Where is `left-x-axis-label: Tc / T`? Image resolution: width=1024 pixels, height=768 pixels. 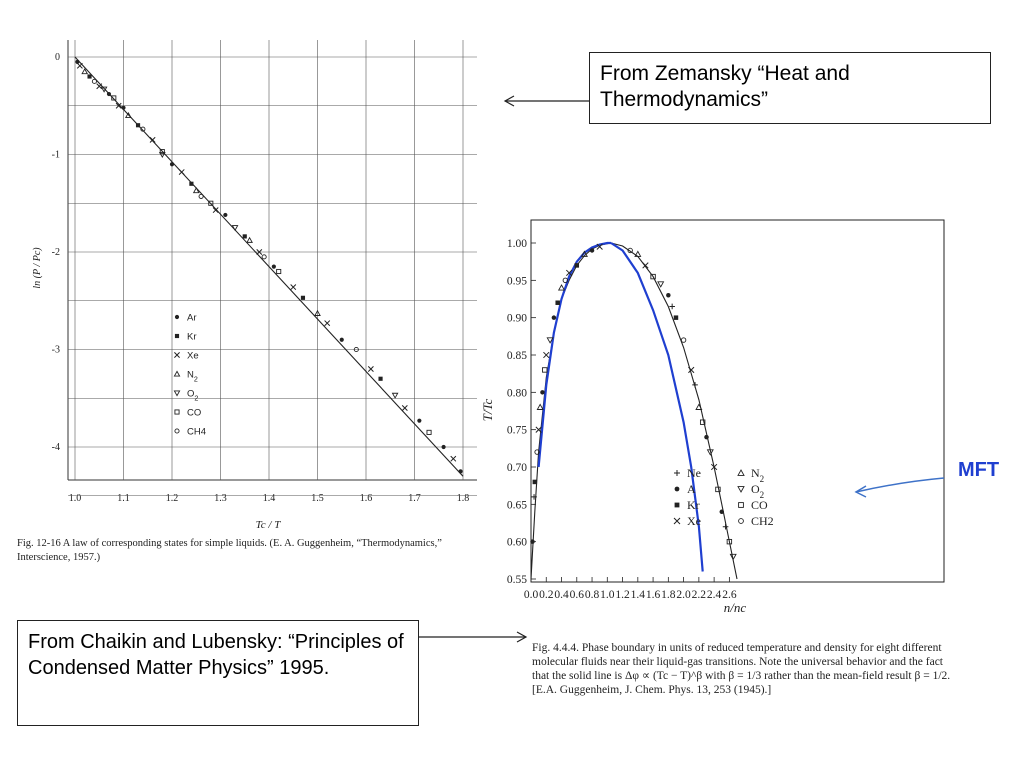 left-x-axis-label: Tc / T is located at coordinates (269, 525).